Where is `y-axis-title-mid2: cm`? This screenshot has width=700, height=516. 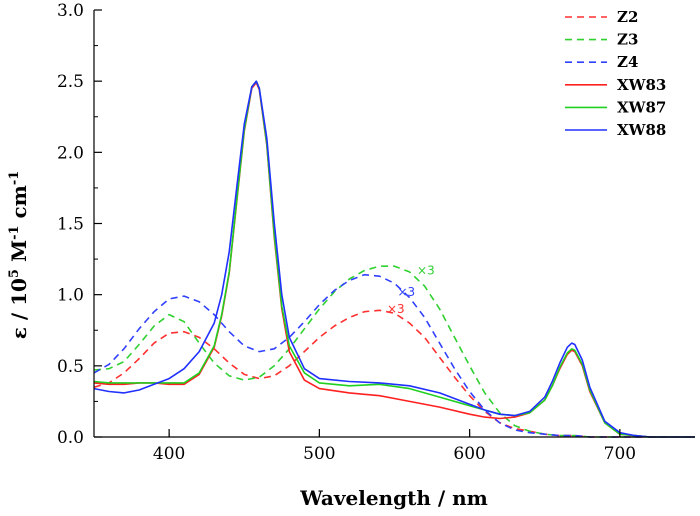
y-axis-title-mid2: cm is located at coordinates (19, 205).